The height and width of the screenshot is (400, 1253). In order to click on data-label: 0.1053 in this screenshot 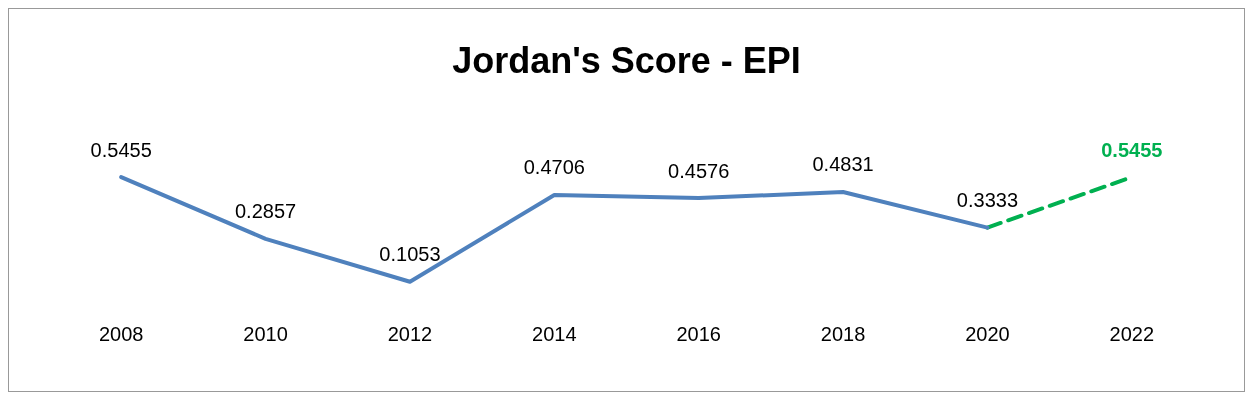, I will do `click(410, 254)`.